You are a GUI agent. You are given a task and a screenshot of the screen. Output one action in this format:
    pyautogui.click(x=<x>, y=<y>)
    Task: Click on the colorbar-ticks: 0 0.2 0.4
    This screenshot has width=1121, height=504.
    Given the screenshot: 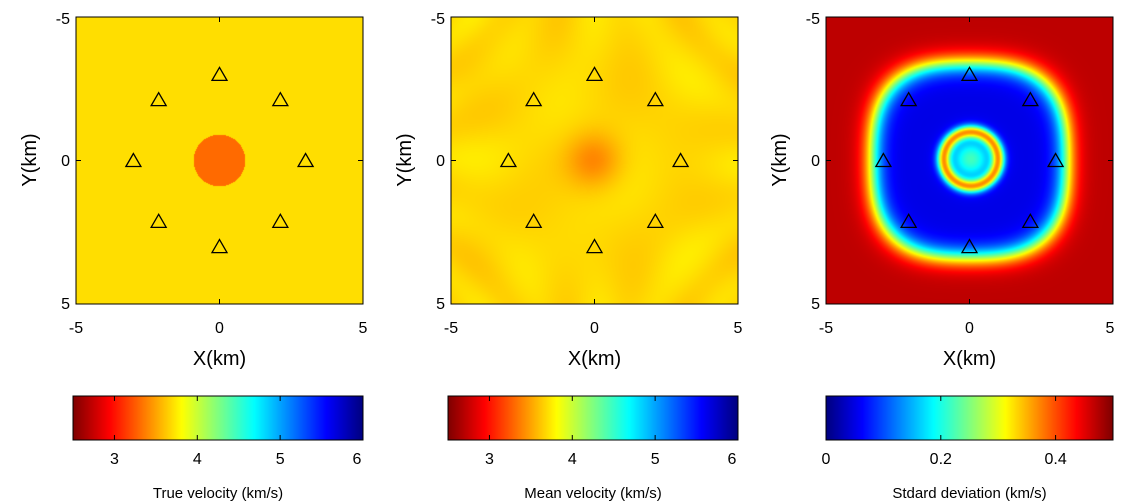 What is the action you would take?
    pyautogui.click(x=944, y=432)
    